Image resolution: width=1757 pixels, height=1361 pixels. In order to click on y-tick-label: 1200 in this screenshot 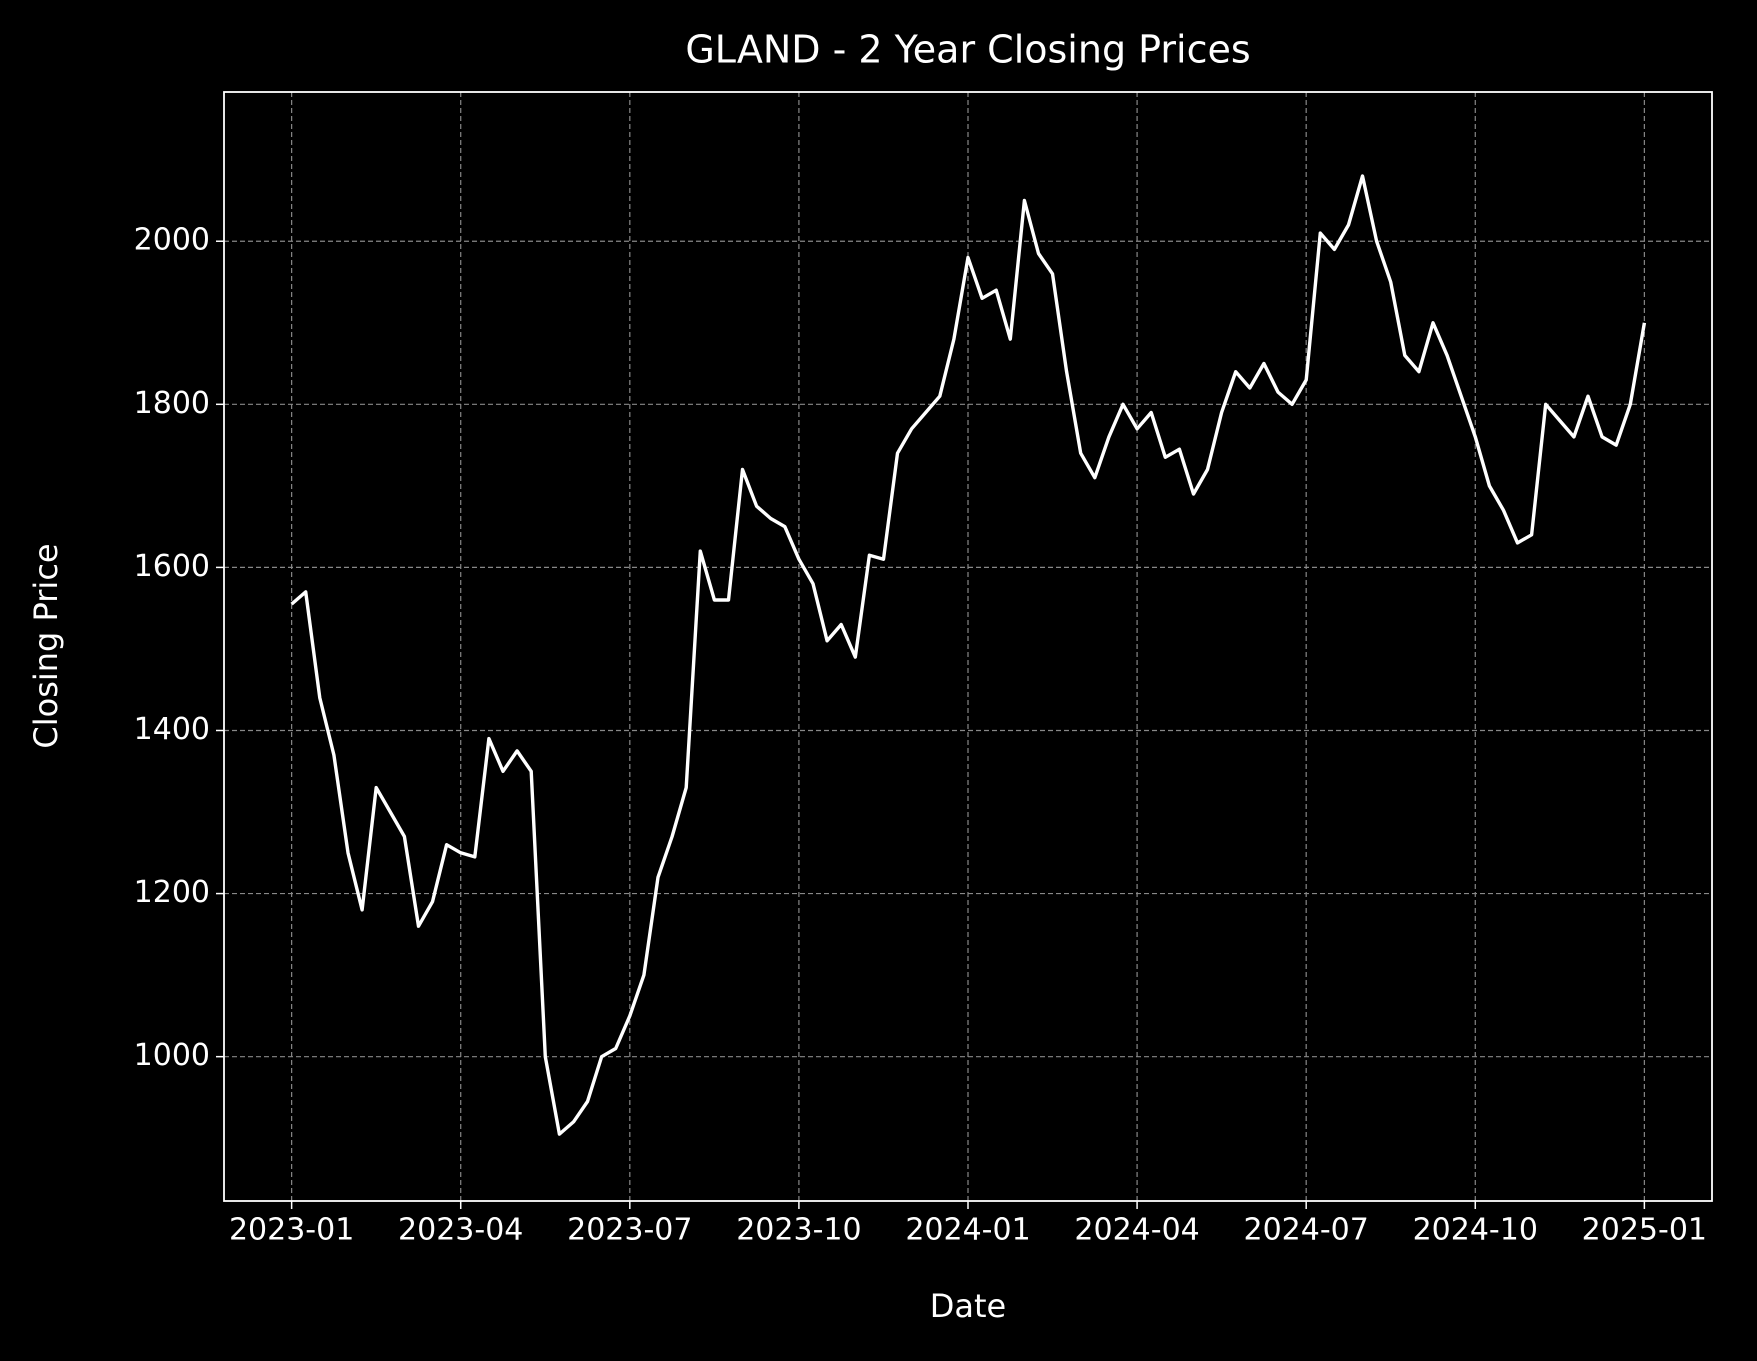, I will do `click(172, 892)`.